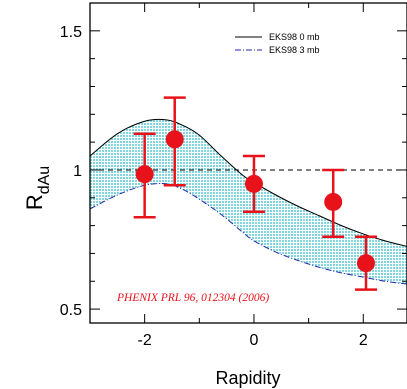 The height and width of the screenshot is (389, 407). I want to click on y-axis-title: RdAu, so click(37, 188).